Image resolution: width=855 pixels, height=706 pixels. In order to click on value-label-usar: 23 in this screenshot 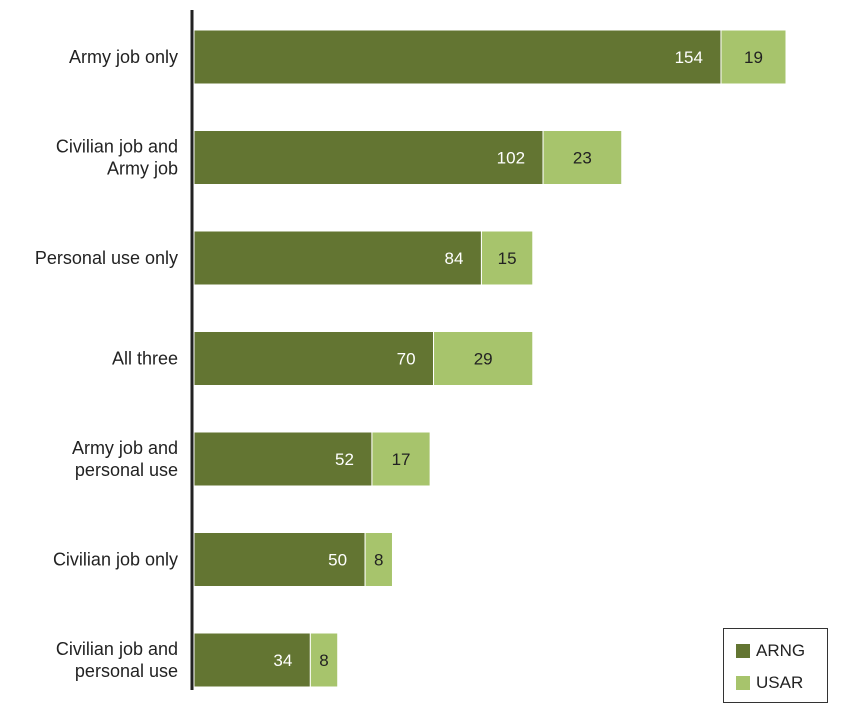, I will do `click(582, 158)`.